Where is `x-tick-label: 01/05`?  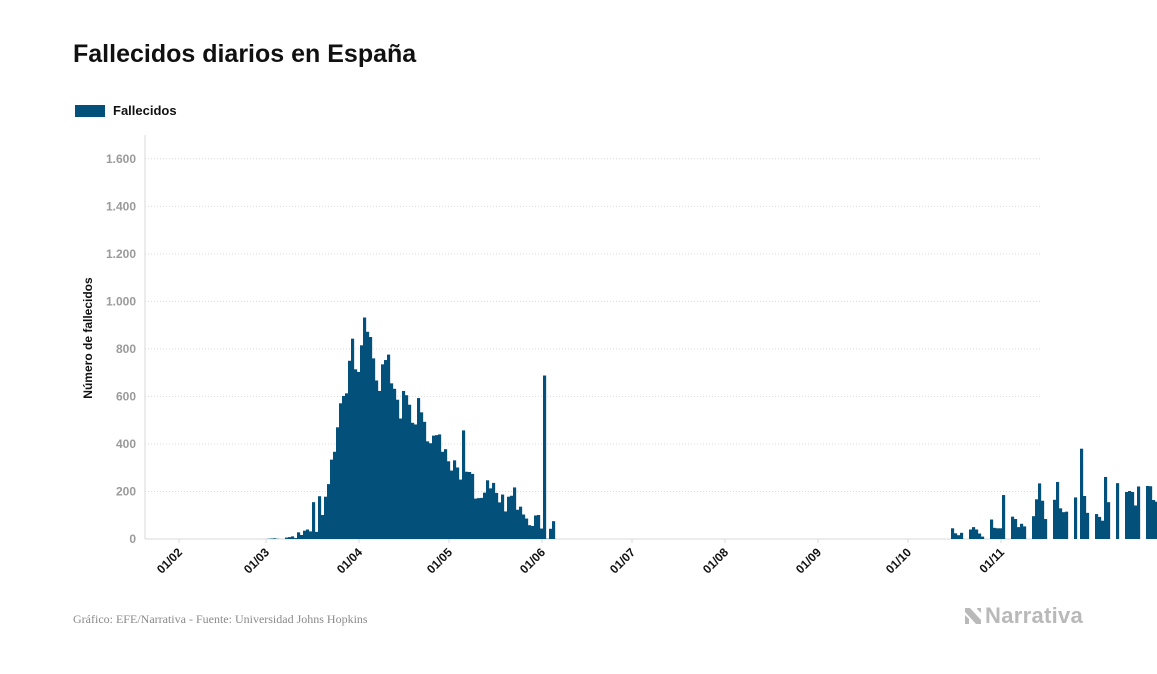 x-tick-label: 01/05 is located at coordinates (439, 560).